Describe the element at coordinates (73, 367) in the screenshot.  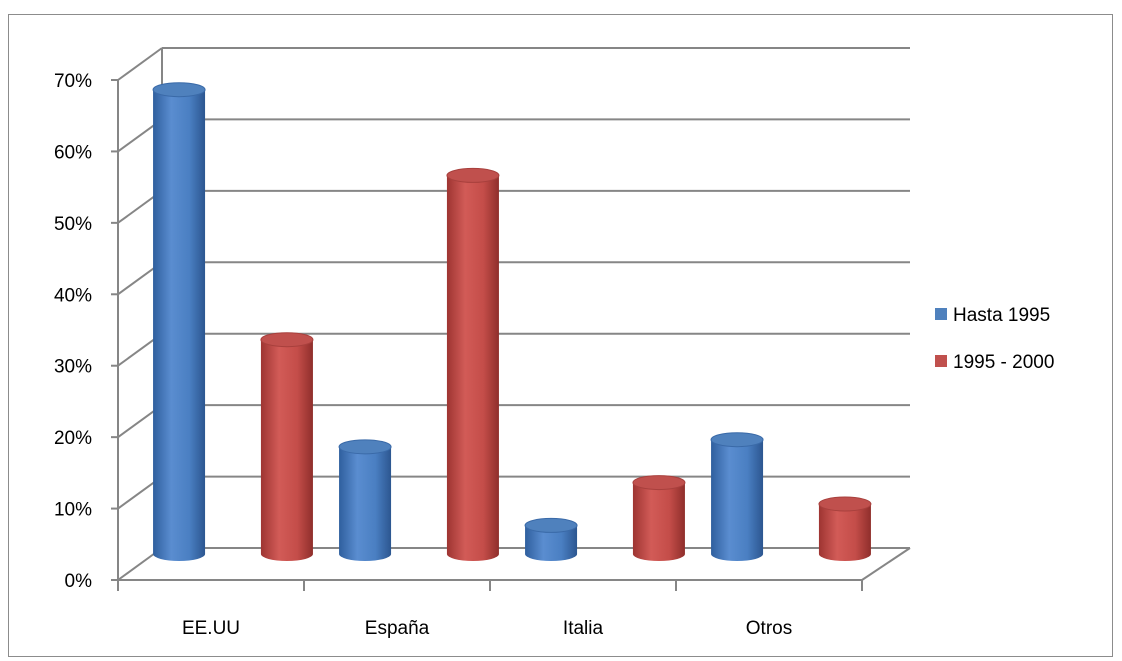
I see `y-tick-label: 30%` at that location.